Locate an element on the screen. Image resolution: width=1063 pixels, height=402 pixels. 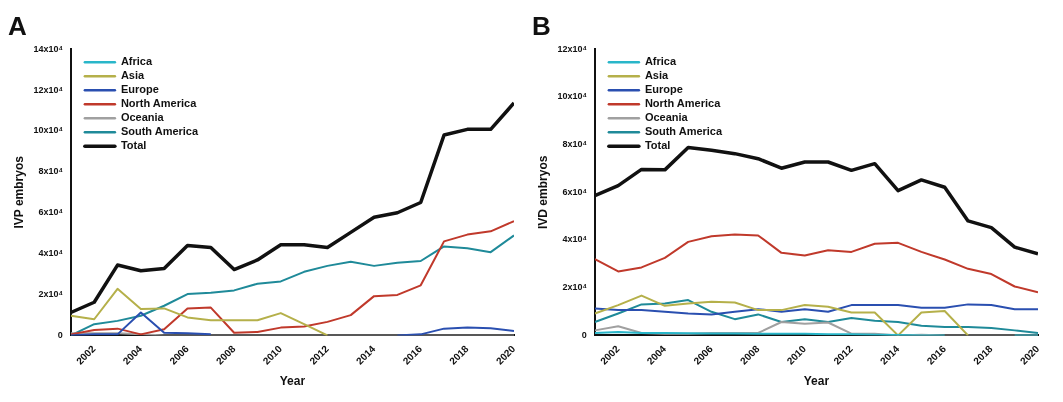
y-tick-label: 14x10⁴ is located at coordinates (48, 48).